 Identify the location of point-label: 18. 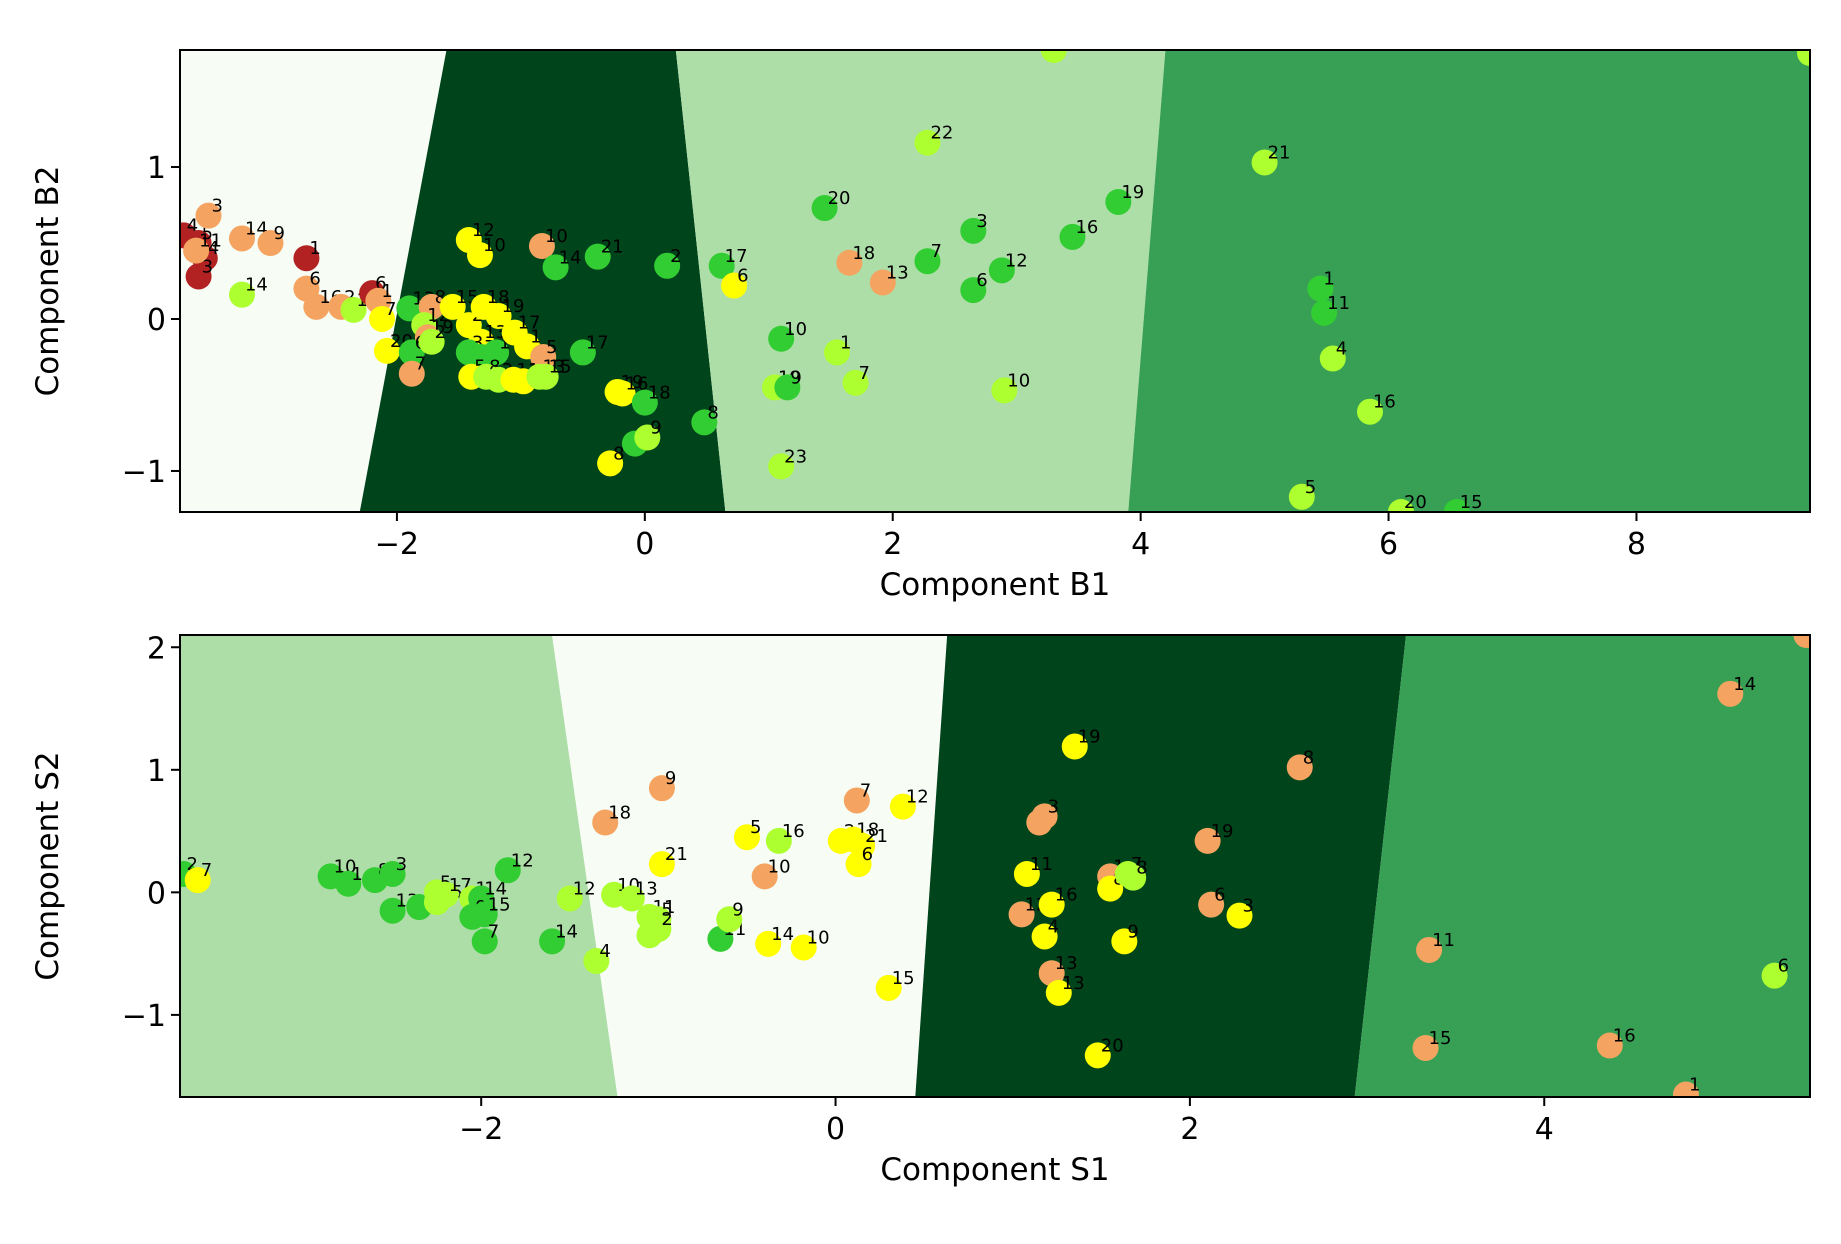
(498, 297).